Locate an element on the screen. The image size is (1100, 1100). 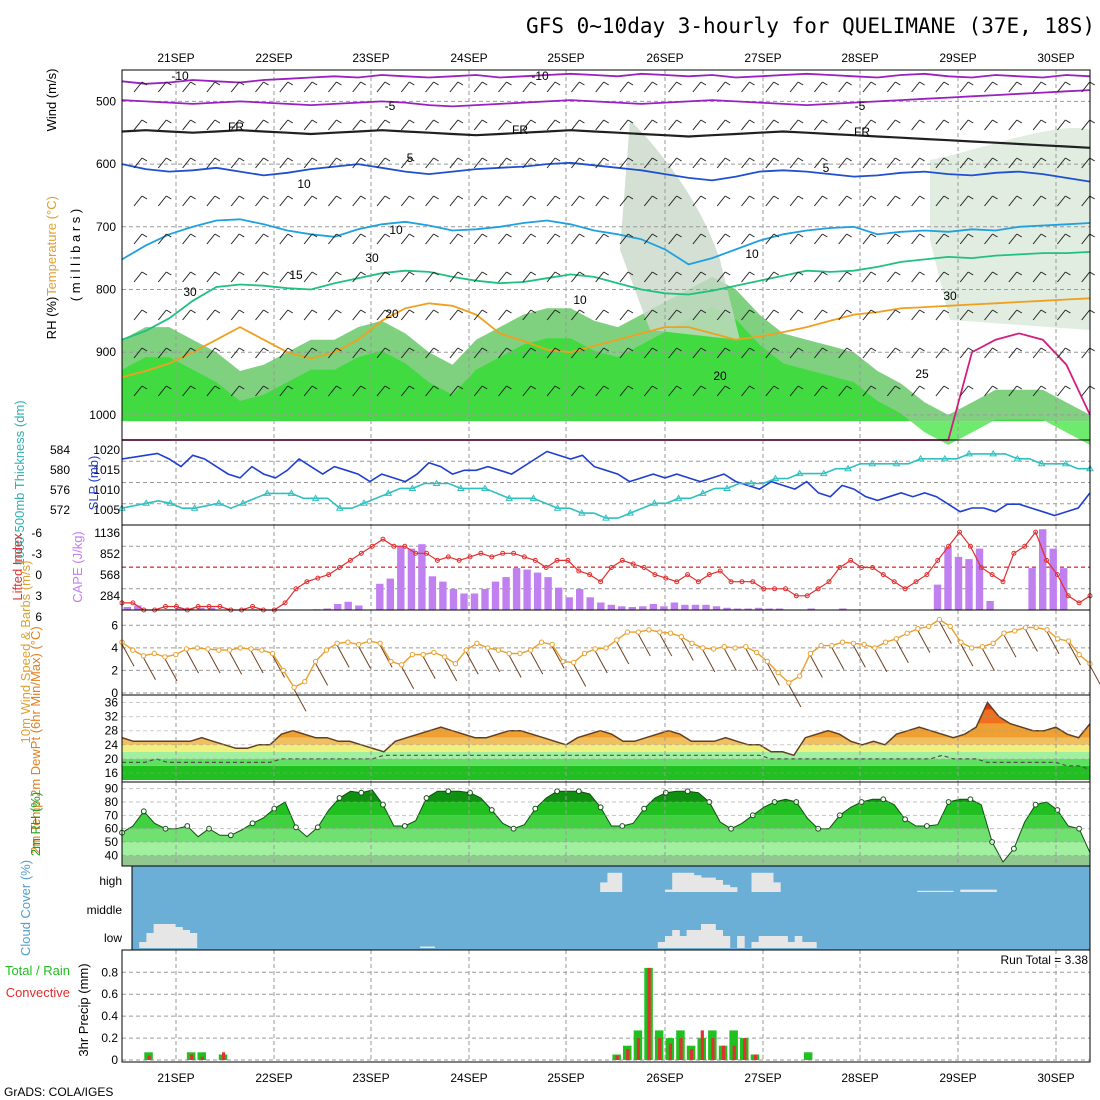
y-tick-label-left: 580 is located at coordinates (60, 470).